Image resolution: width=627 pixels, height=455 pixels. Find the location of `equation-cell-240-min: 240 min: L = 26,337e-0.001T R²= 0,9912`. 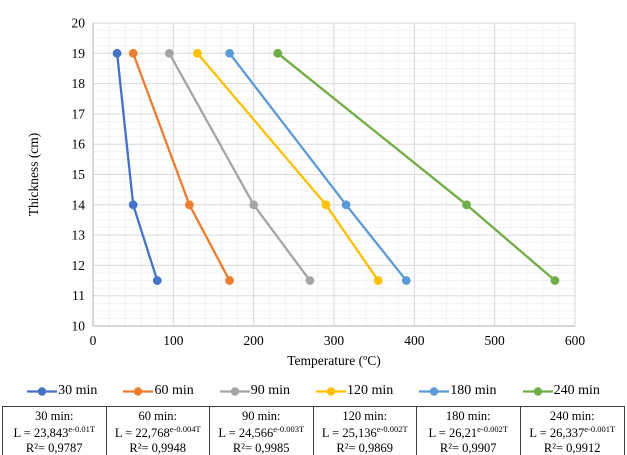

equation-cell-240-min: 240 min: L = 26,337e-0.001T R²= 0,9912 is located at coordinates (573, 431).